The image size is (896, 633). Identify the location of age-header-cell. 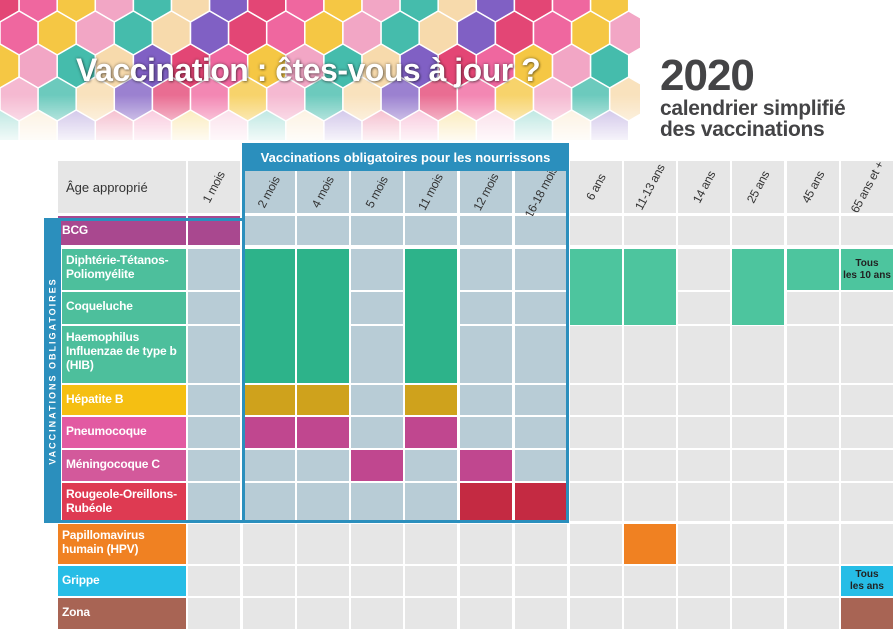
(122, 187).